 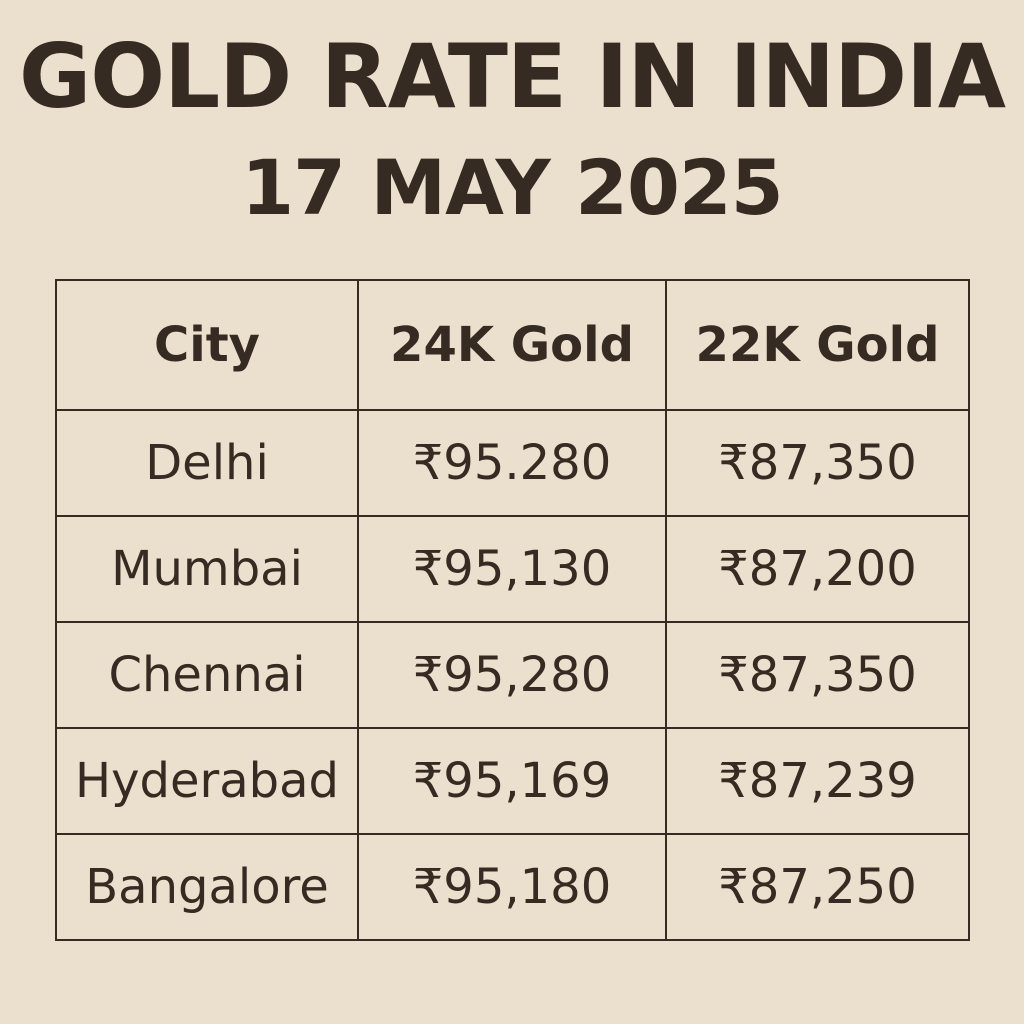 I want to click on gold-22k-cell: ₹87,250, so click(x=817, y=887).